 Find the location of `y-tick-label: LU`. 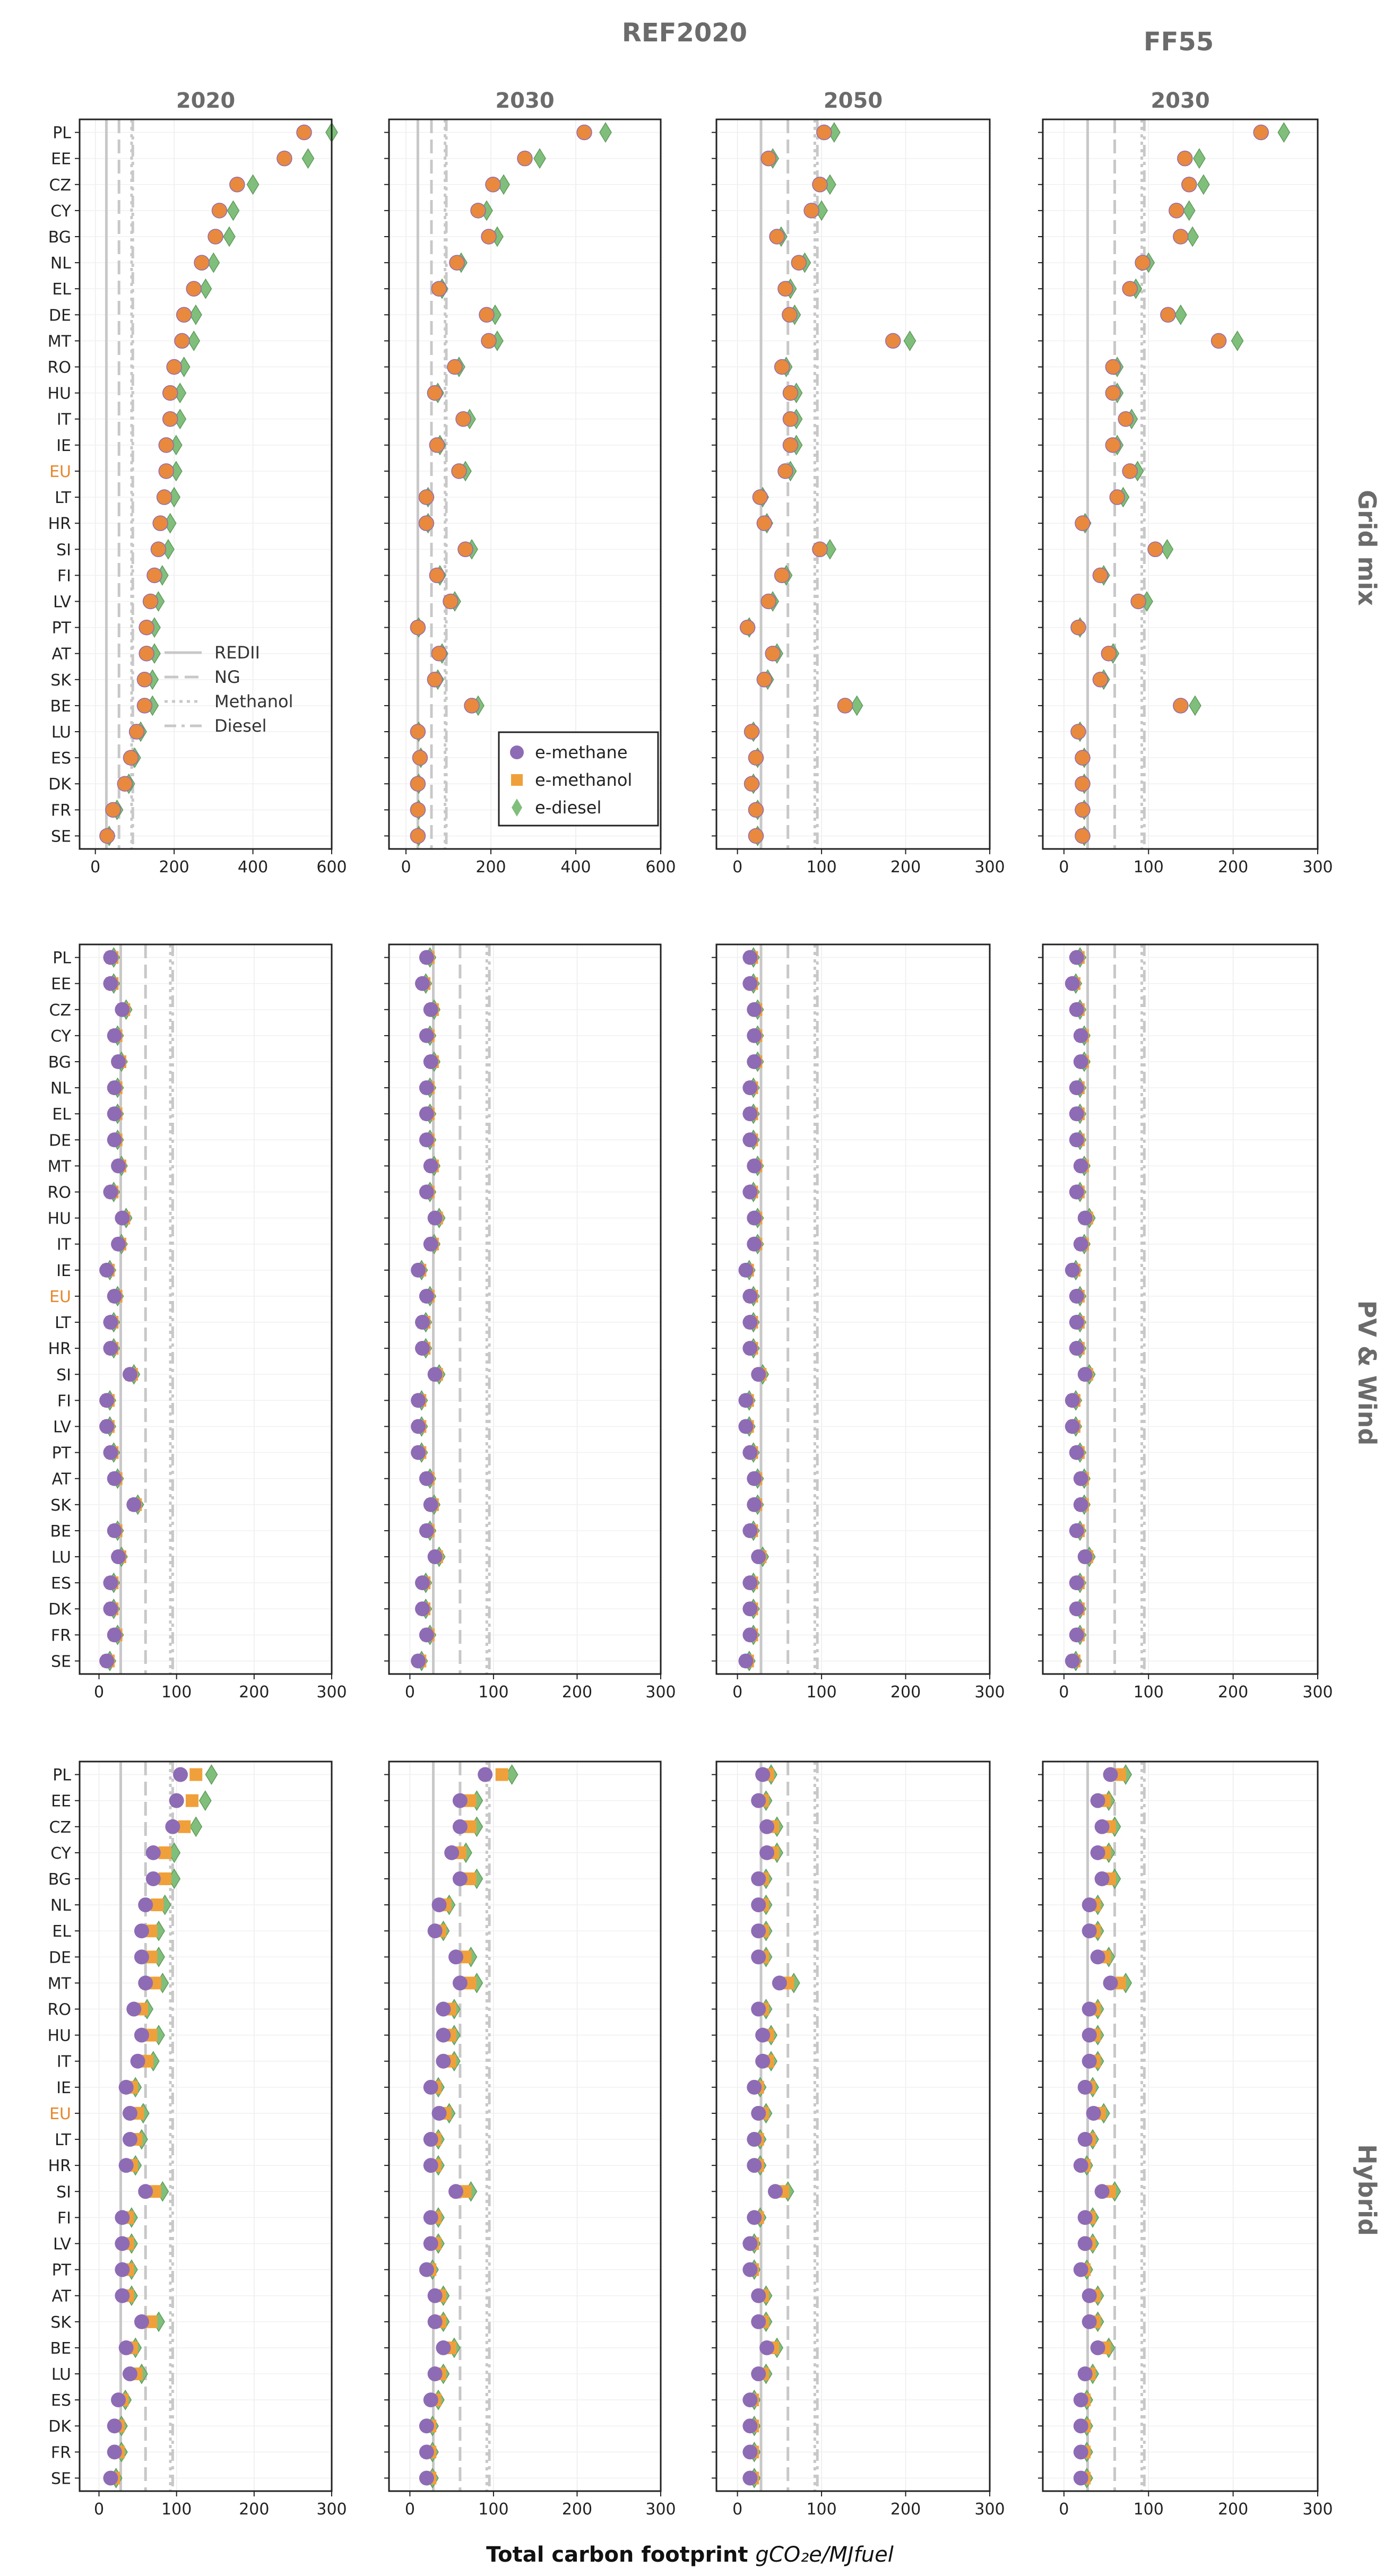

y-tick-label: LU is located at coordinates (61, 2374).